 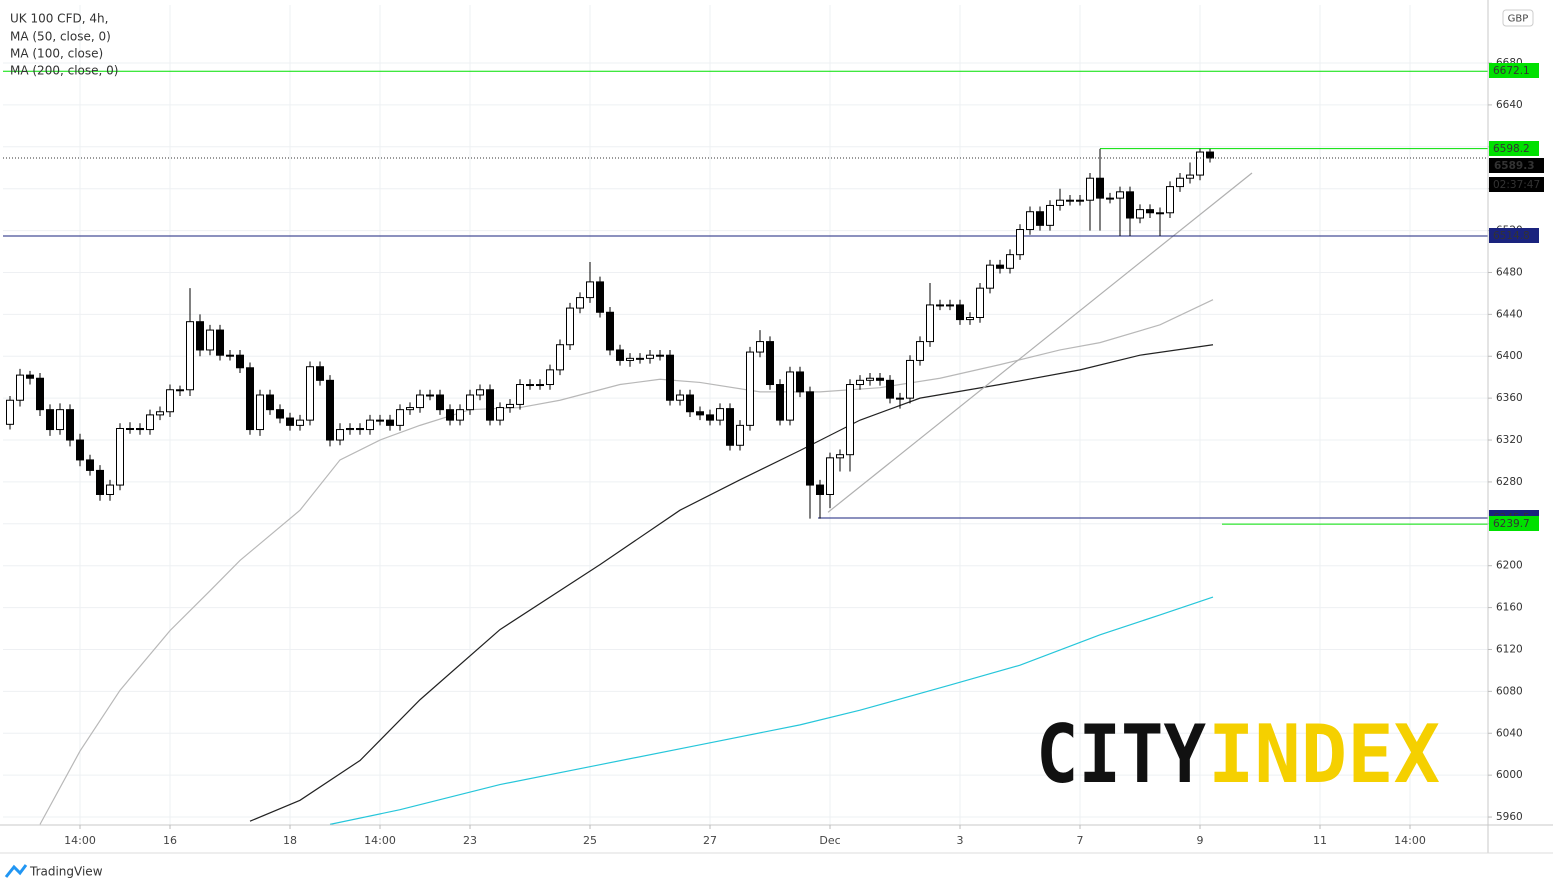 I want to click on currency: GBP, so click(x=1518, y=19).